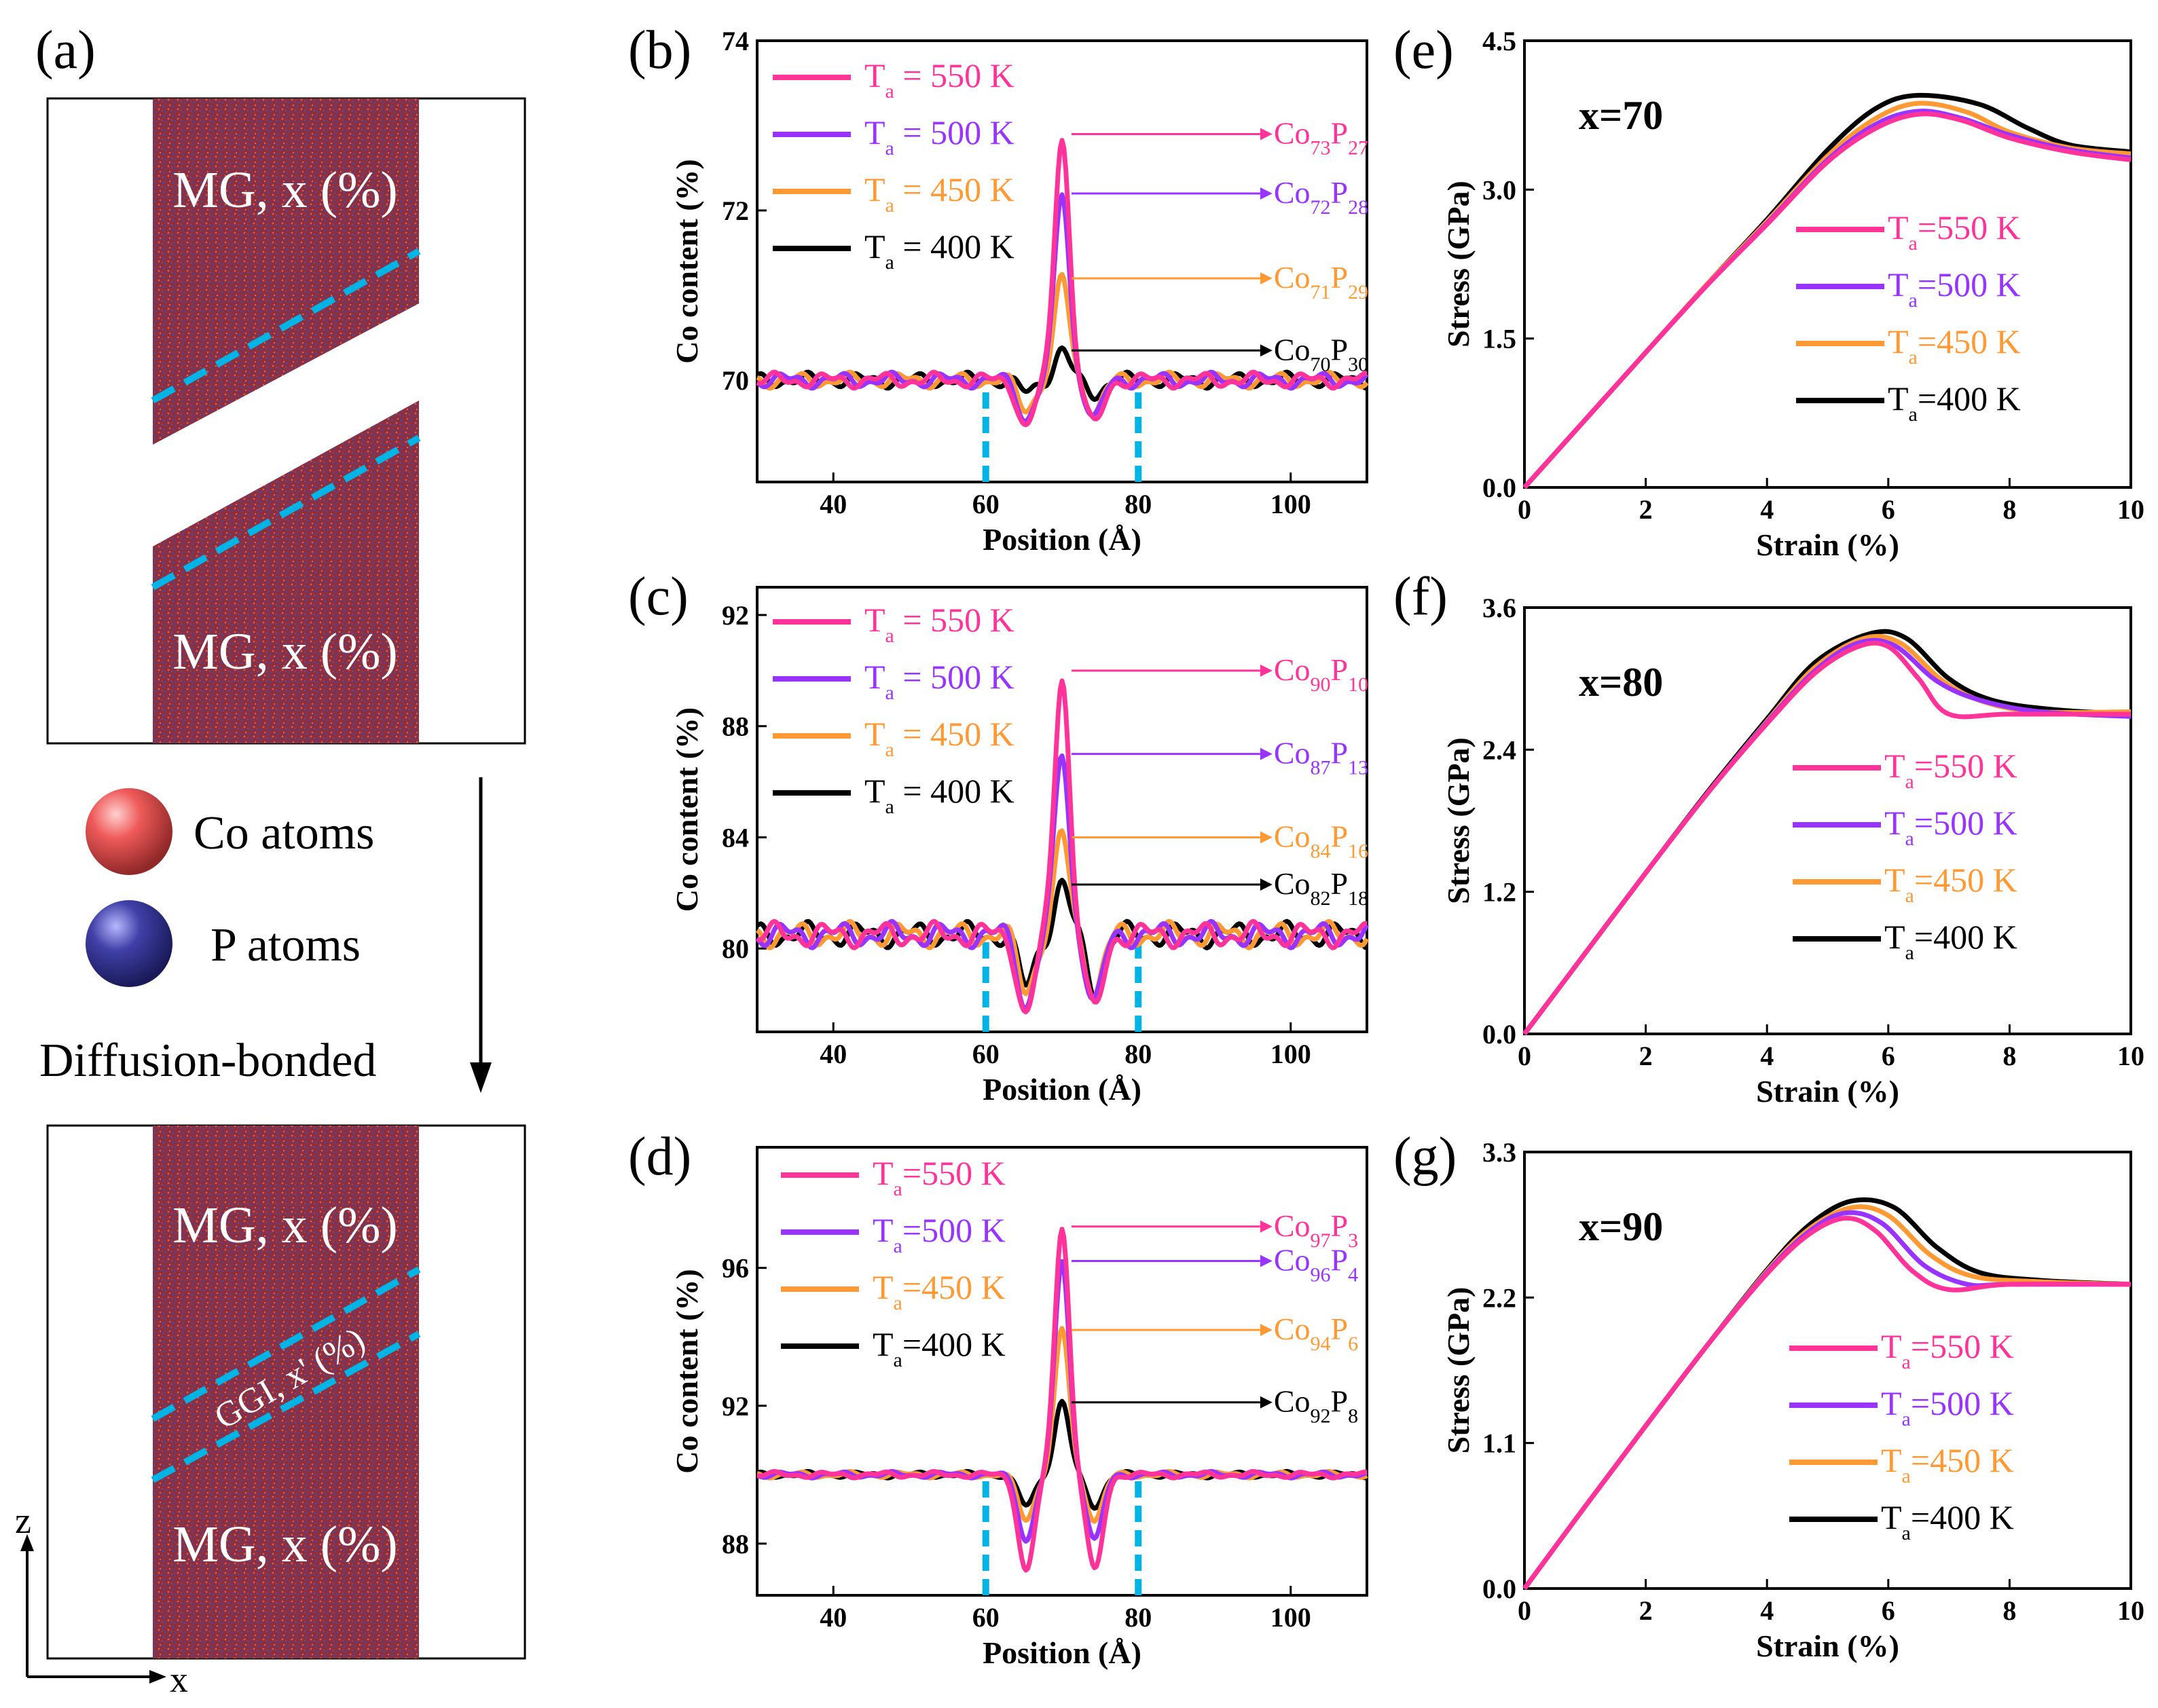  What do you see at coordinates (286, 512) in the screenshot?
I see `lower-dash-line` at bounding box center [286, 512].